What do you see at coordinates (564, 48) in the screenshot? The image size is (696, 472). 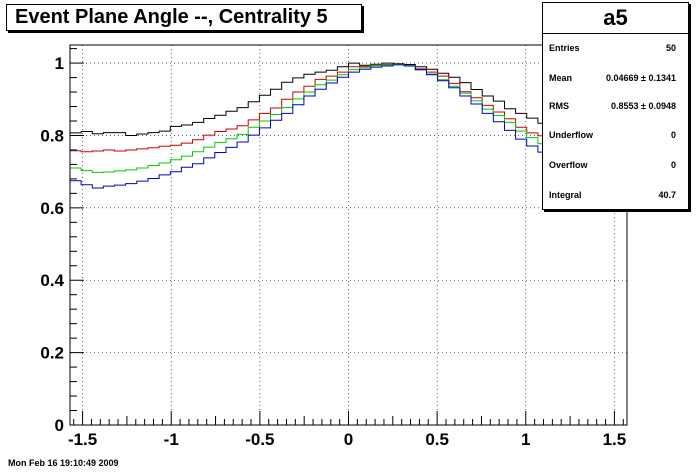 I see `stat-label: Entries` at bounding box center [564, 48].